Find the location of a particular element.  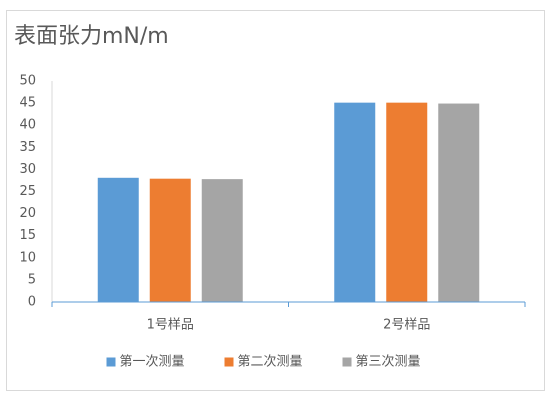

chart-title: 表面张力mN/m is located at coordinates (91, 36).